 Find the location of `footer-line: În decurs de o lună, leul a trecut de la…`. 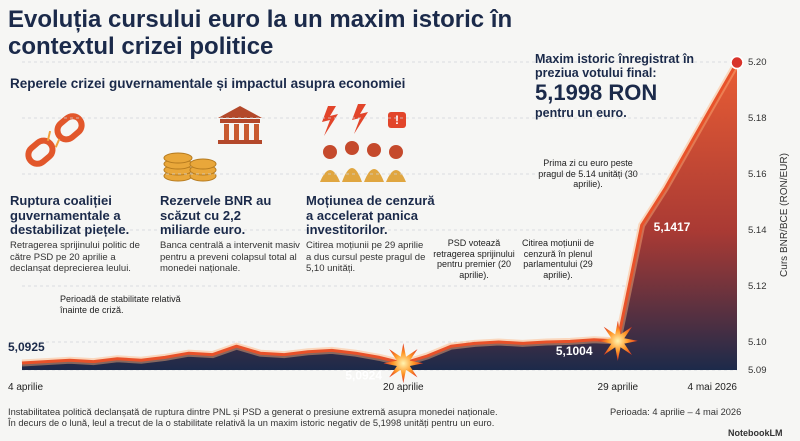

footer-line: În decurs de o lună, leul a trecut de la… is located at coordinates (251, 423).